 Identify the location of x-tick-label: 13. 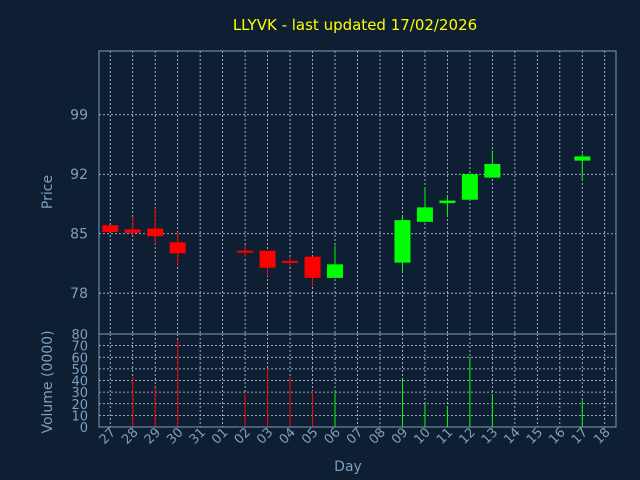
(490, 436).